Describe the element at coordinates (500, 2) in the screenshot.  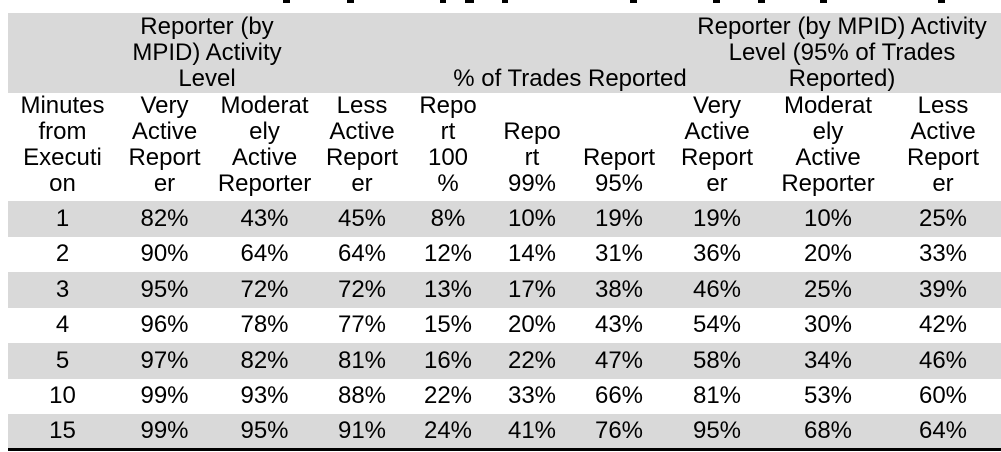
I see `cropped-text-descenders` at that location.